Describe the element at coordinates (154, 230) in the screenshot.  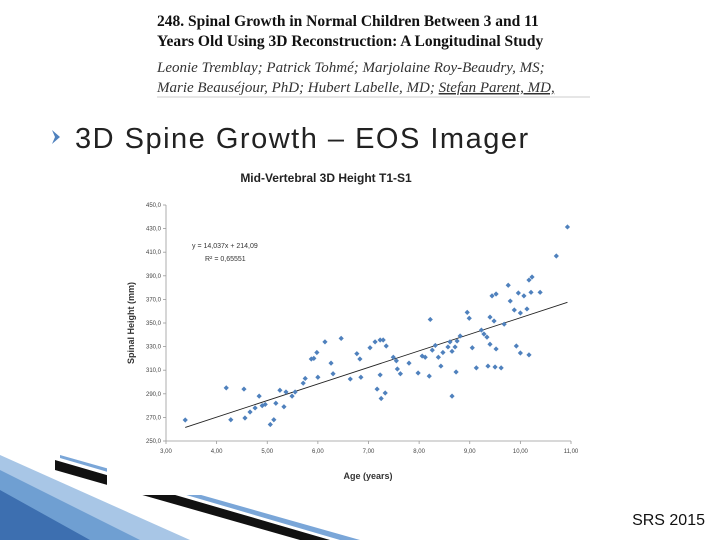
I see `y-tick-label: 430,0` at that location.